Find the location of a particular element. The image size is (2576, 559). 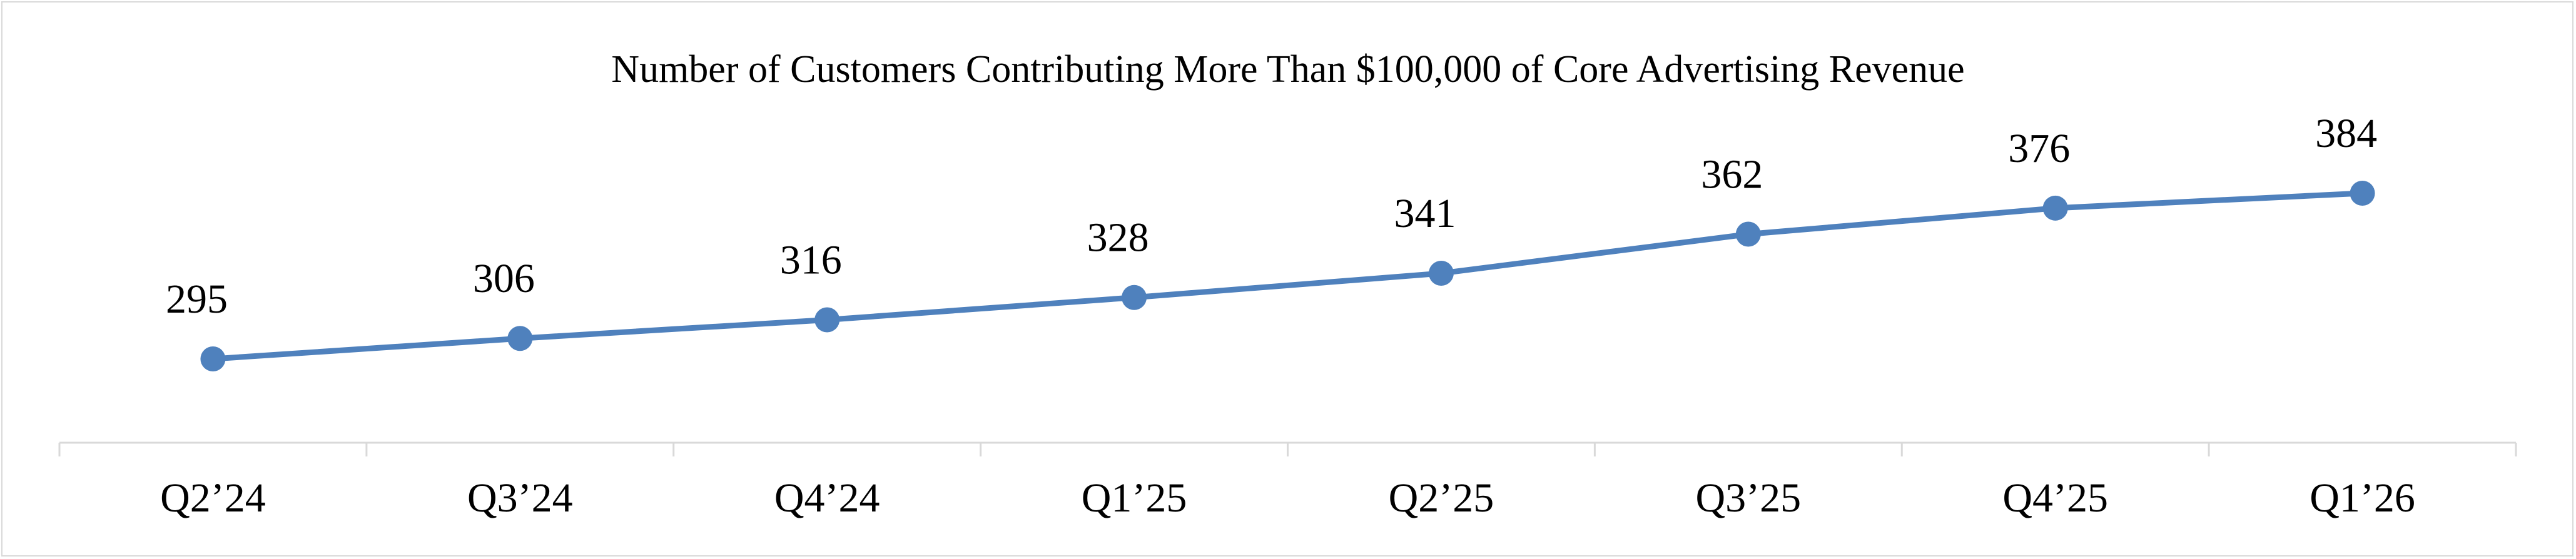

data-label: 306 is located at coordinates (504, 278).